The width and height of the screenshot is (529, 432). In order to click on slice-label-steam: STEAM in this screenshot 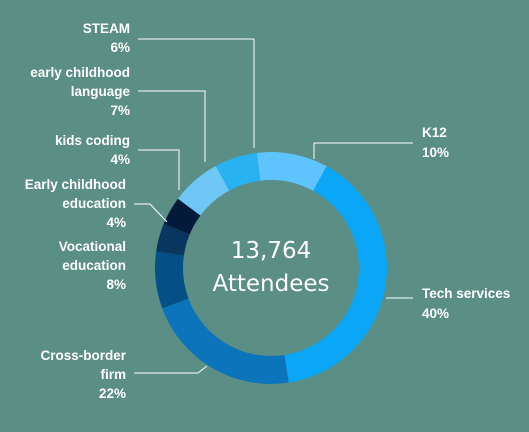, I will do `click(106, 28)`.